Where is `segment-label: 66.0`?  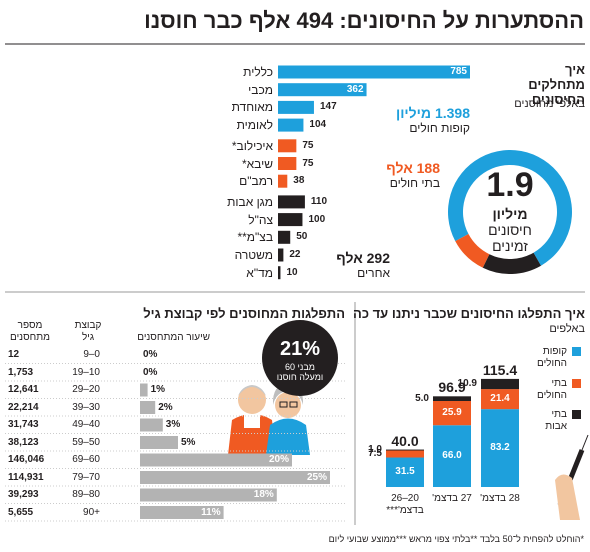 segment-label: 66.0 is located at coordinates (452, 456).